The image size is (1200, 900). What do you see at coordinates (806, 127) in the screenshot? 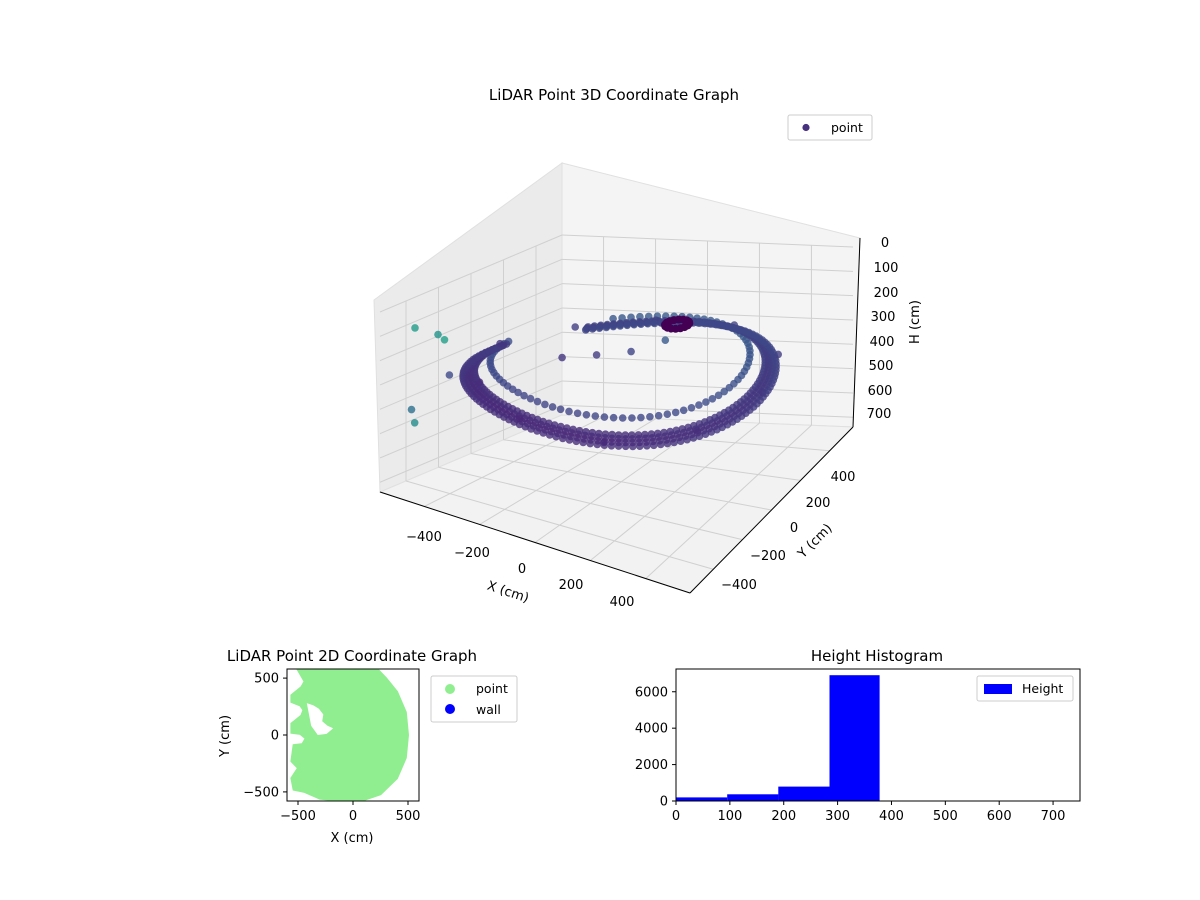
I see `legend-marker` at bounding box center [806, 127].